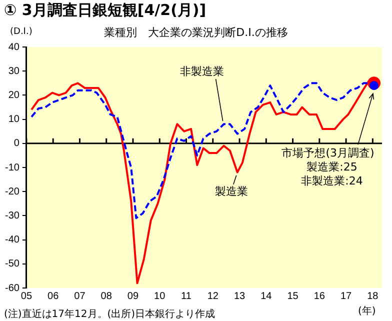 The image size is (392, 321). I want to click on series-label: 製造業, so click(231, 191).